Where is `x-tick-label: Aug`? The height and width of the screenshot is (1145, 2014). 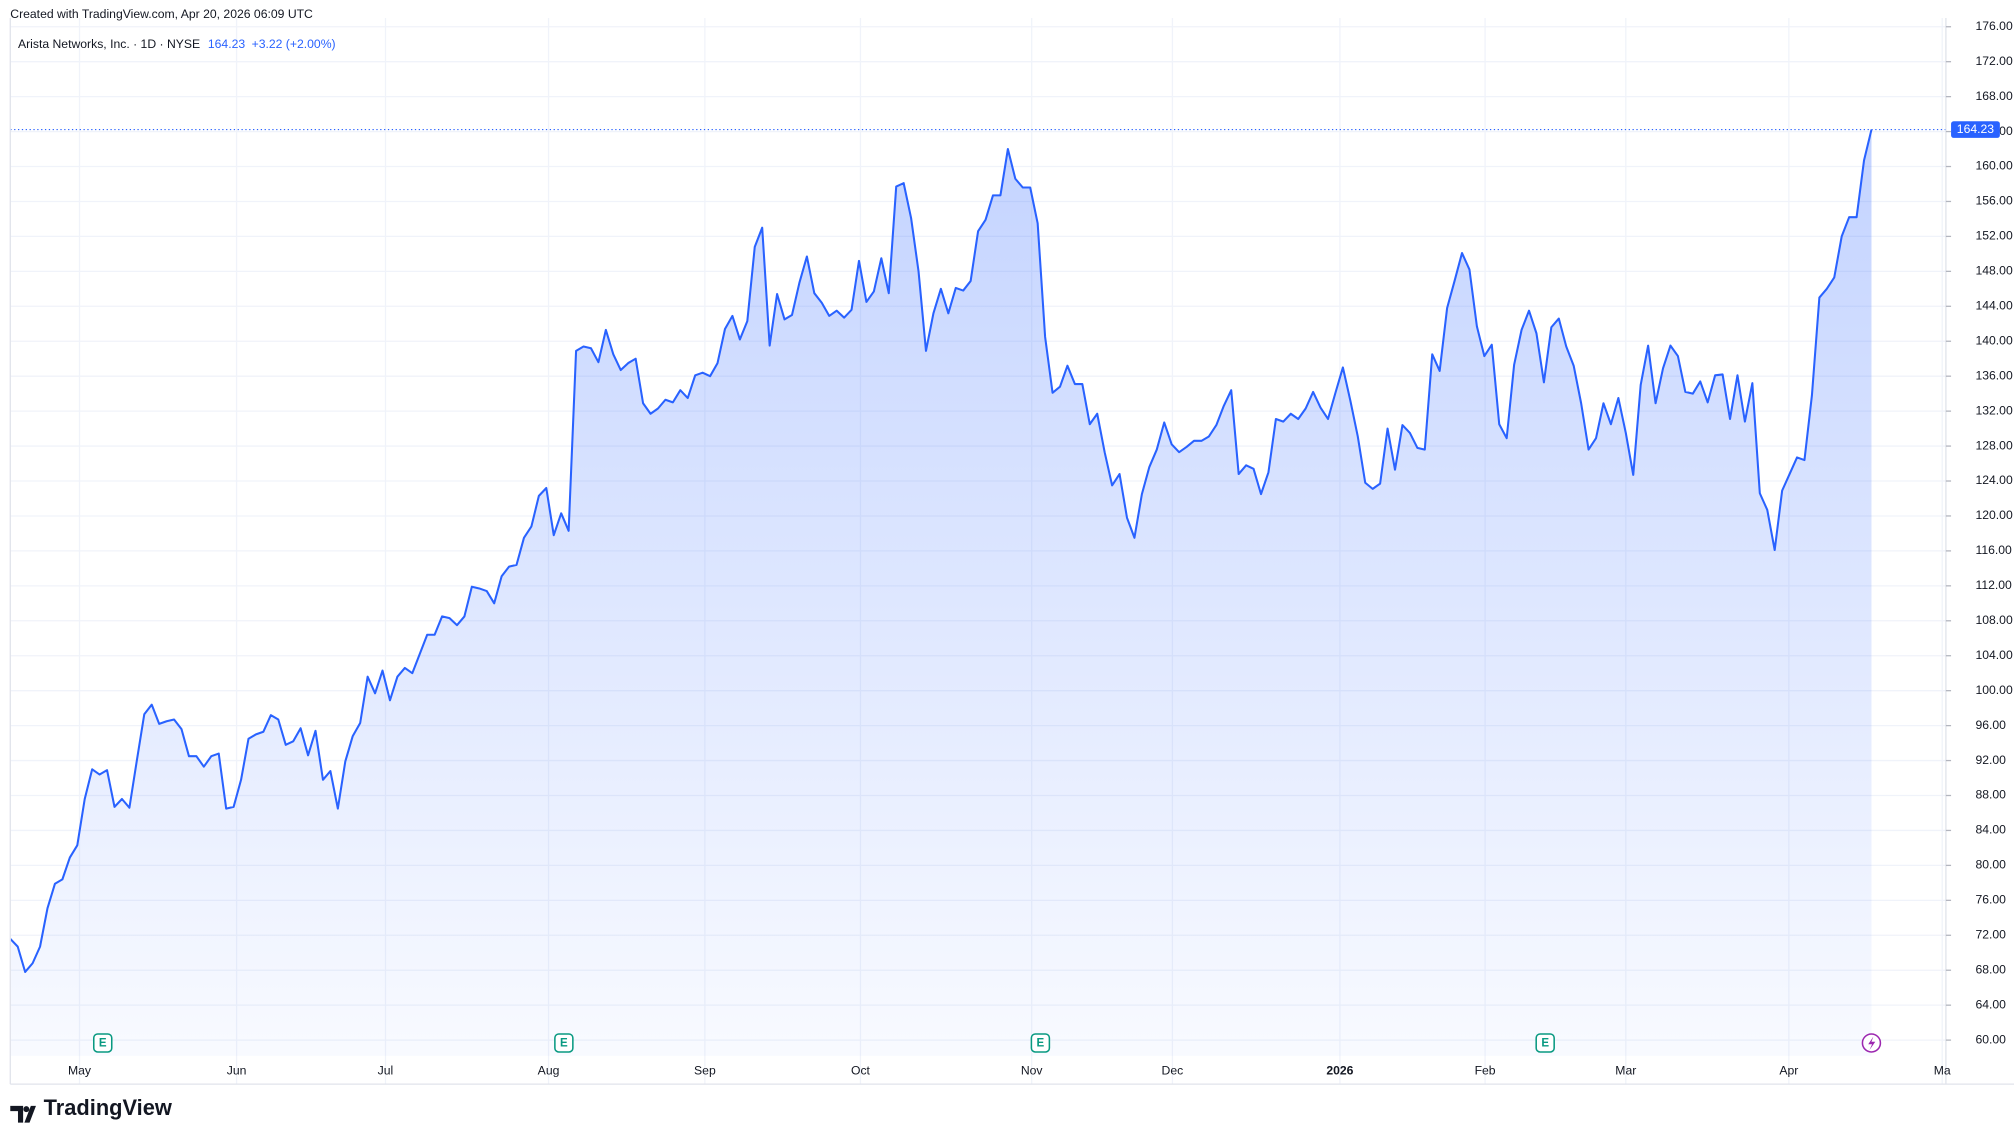 x-tick-label: Aug is located at coordinates (549, 1070).